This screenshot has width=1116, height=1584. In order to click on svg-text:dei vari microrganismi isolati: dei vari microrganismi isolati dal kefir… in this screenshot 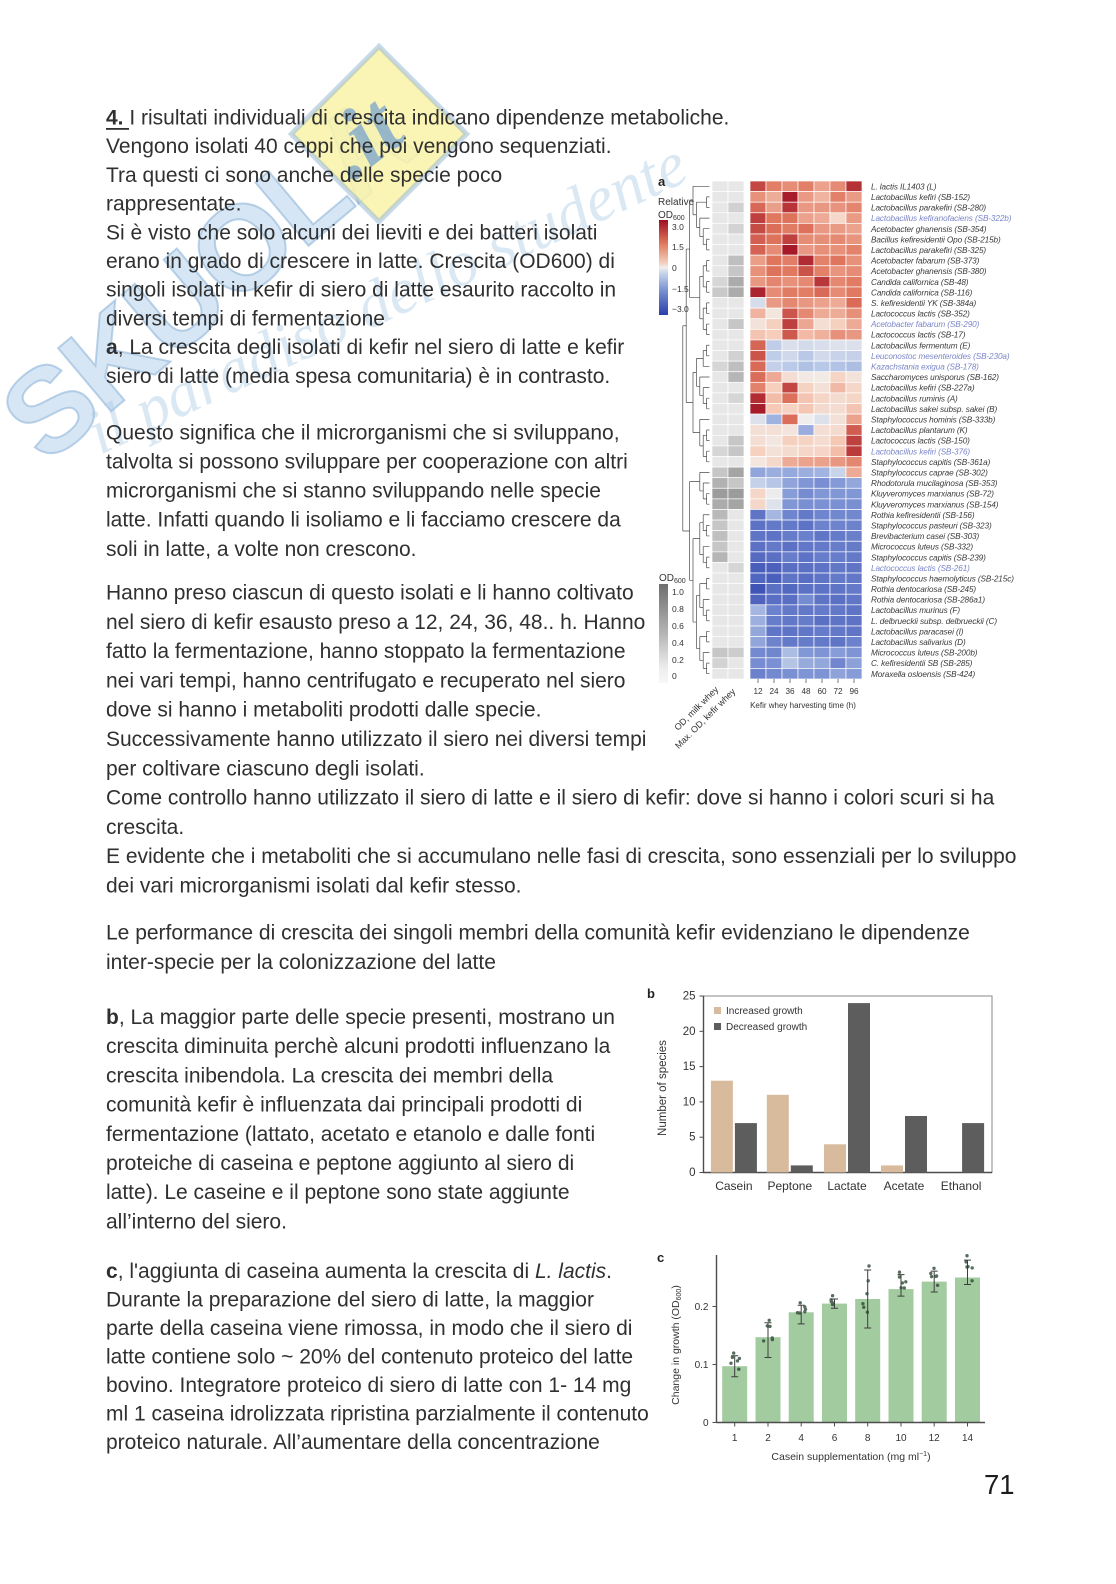, I will do `click(313, 886)`.